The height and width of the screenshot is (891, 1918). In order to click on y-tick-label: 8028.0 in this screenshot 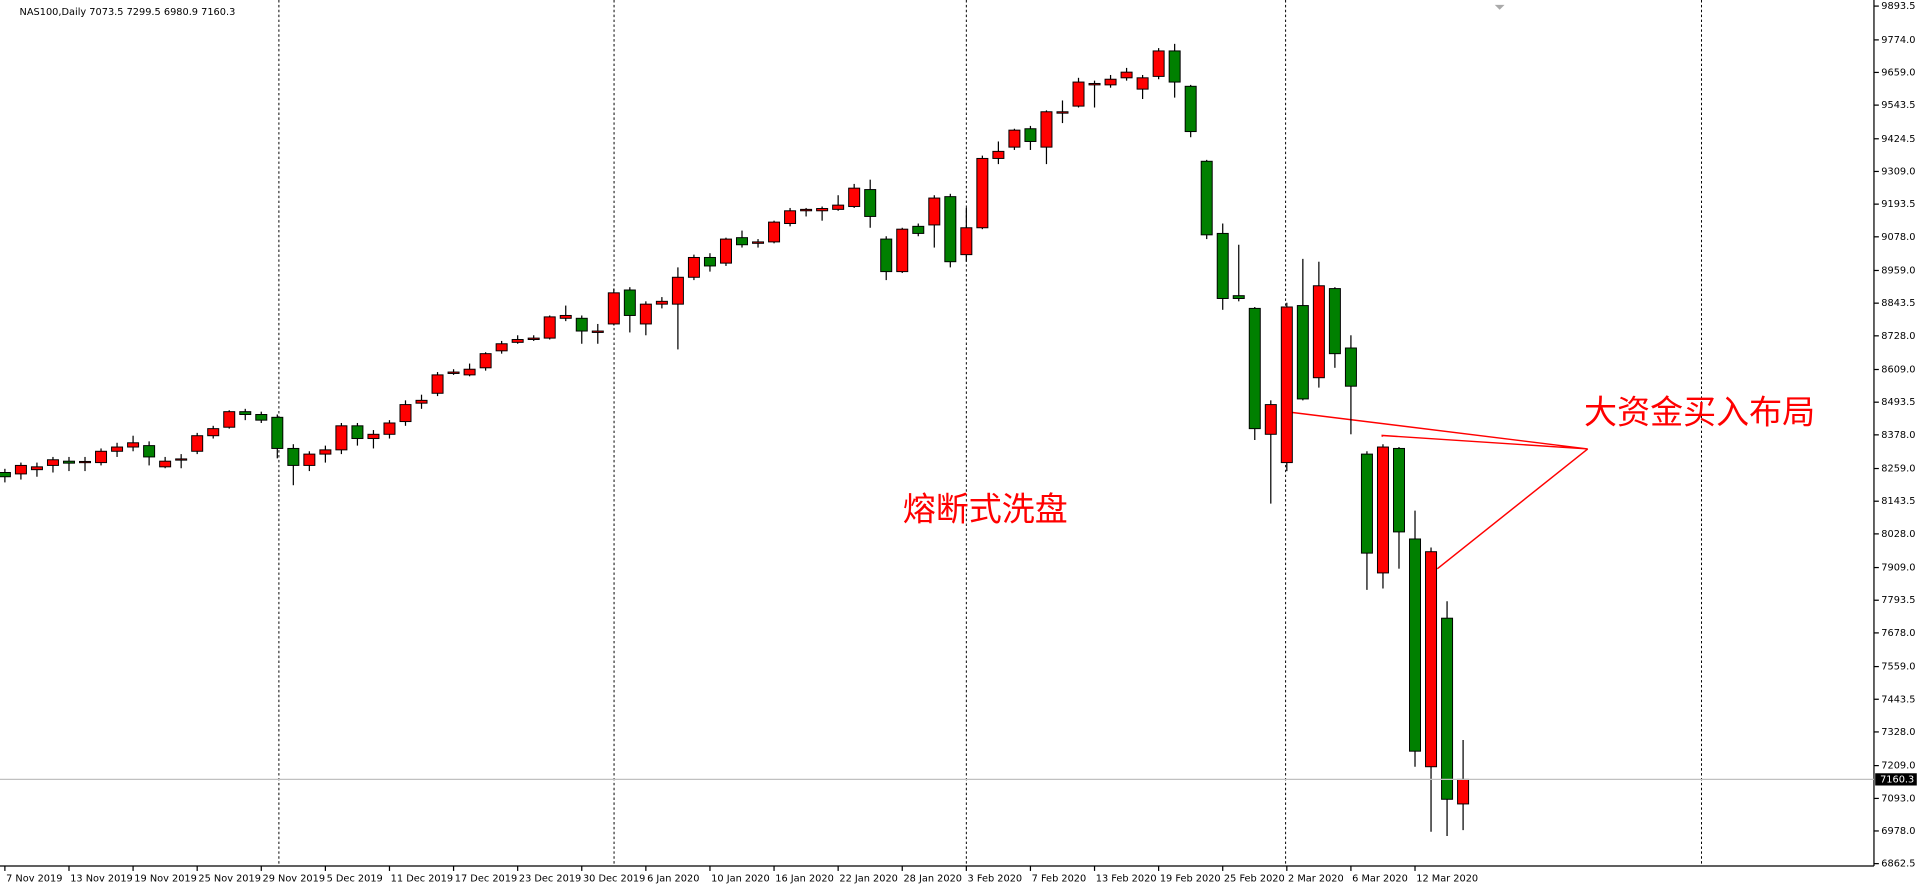, I will do `click(1898, 534)`.